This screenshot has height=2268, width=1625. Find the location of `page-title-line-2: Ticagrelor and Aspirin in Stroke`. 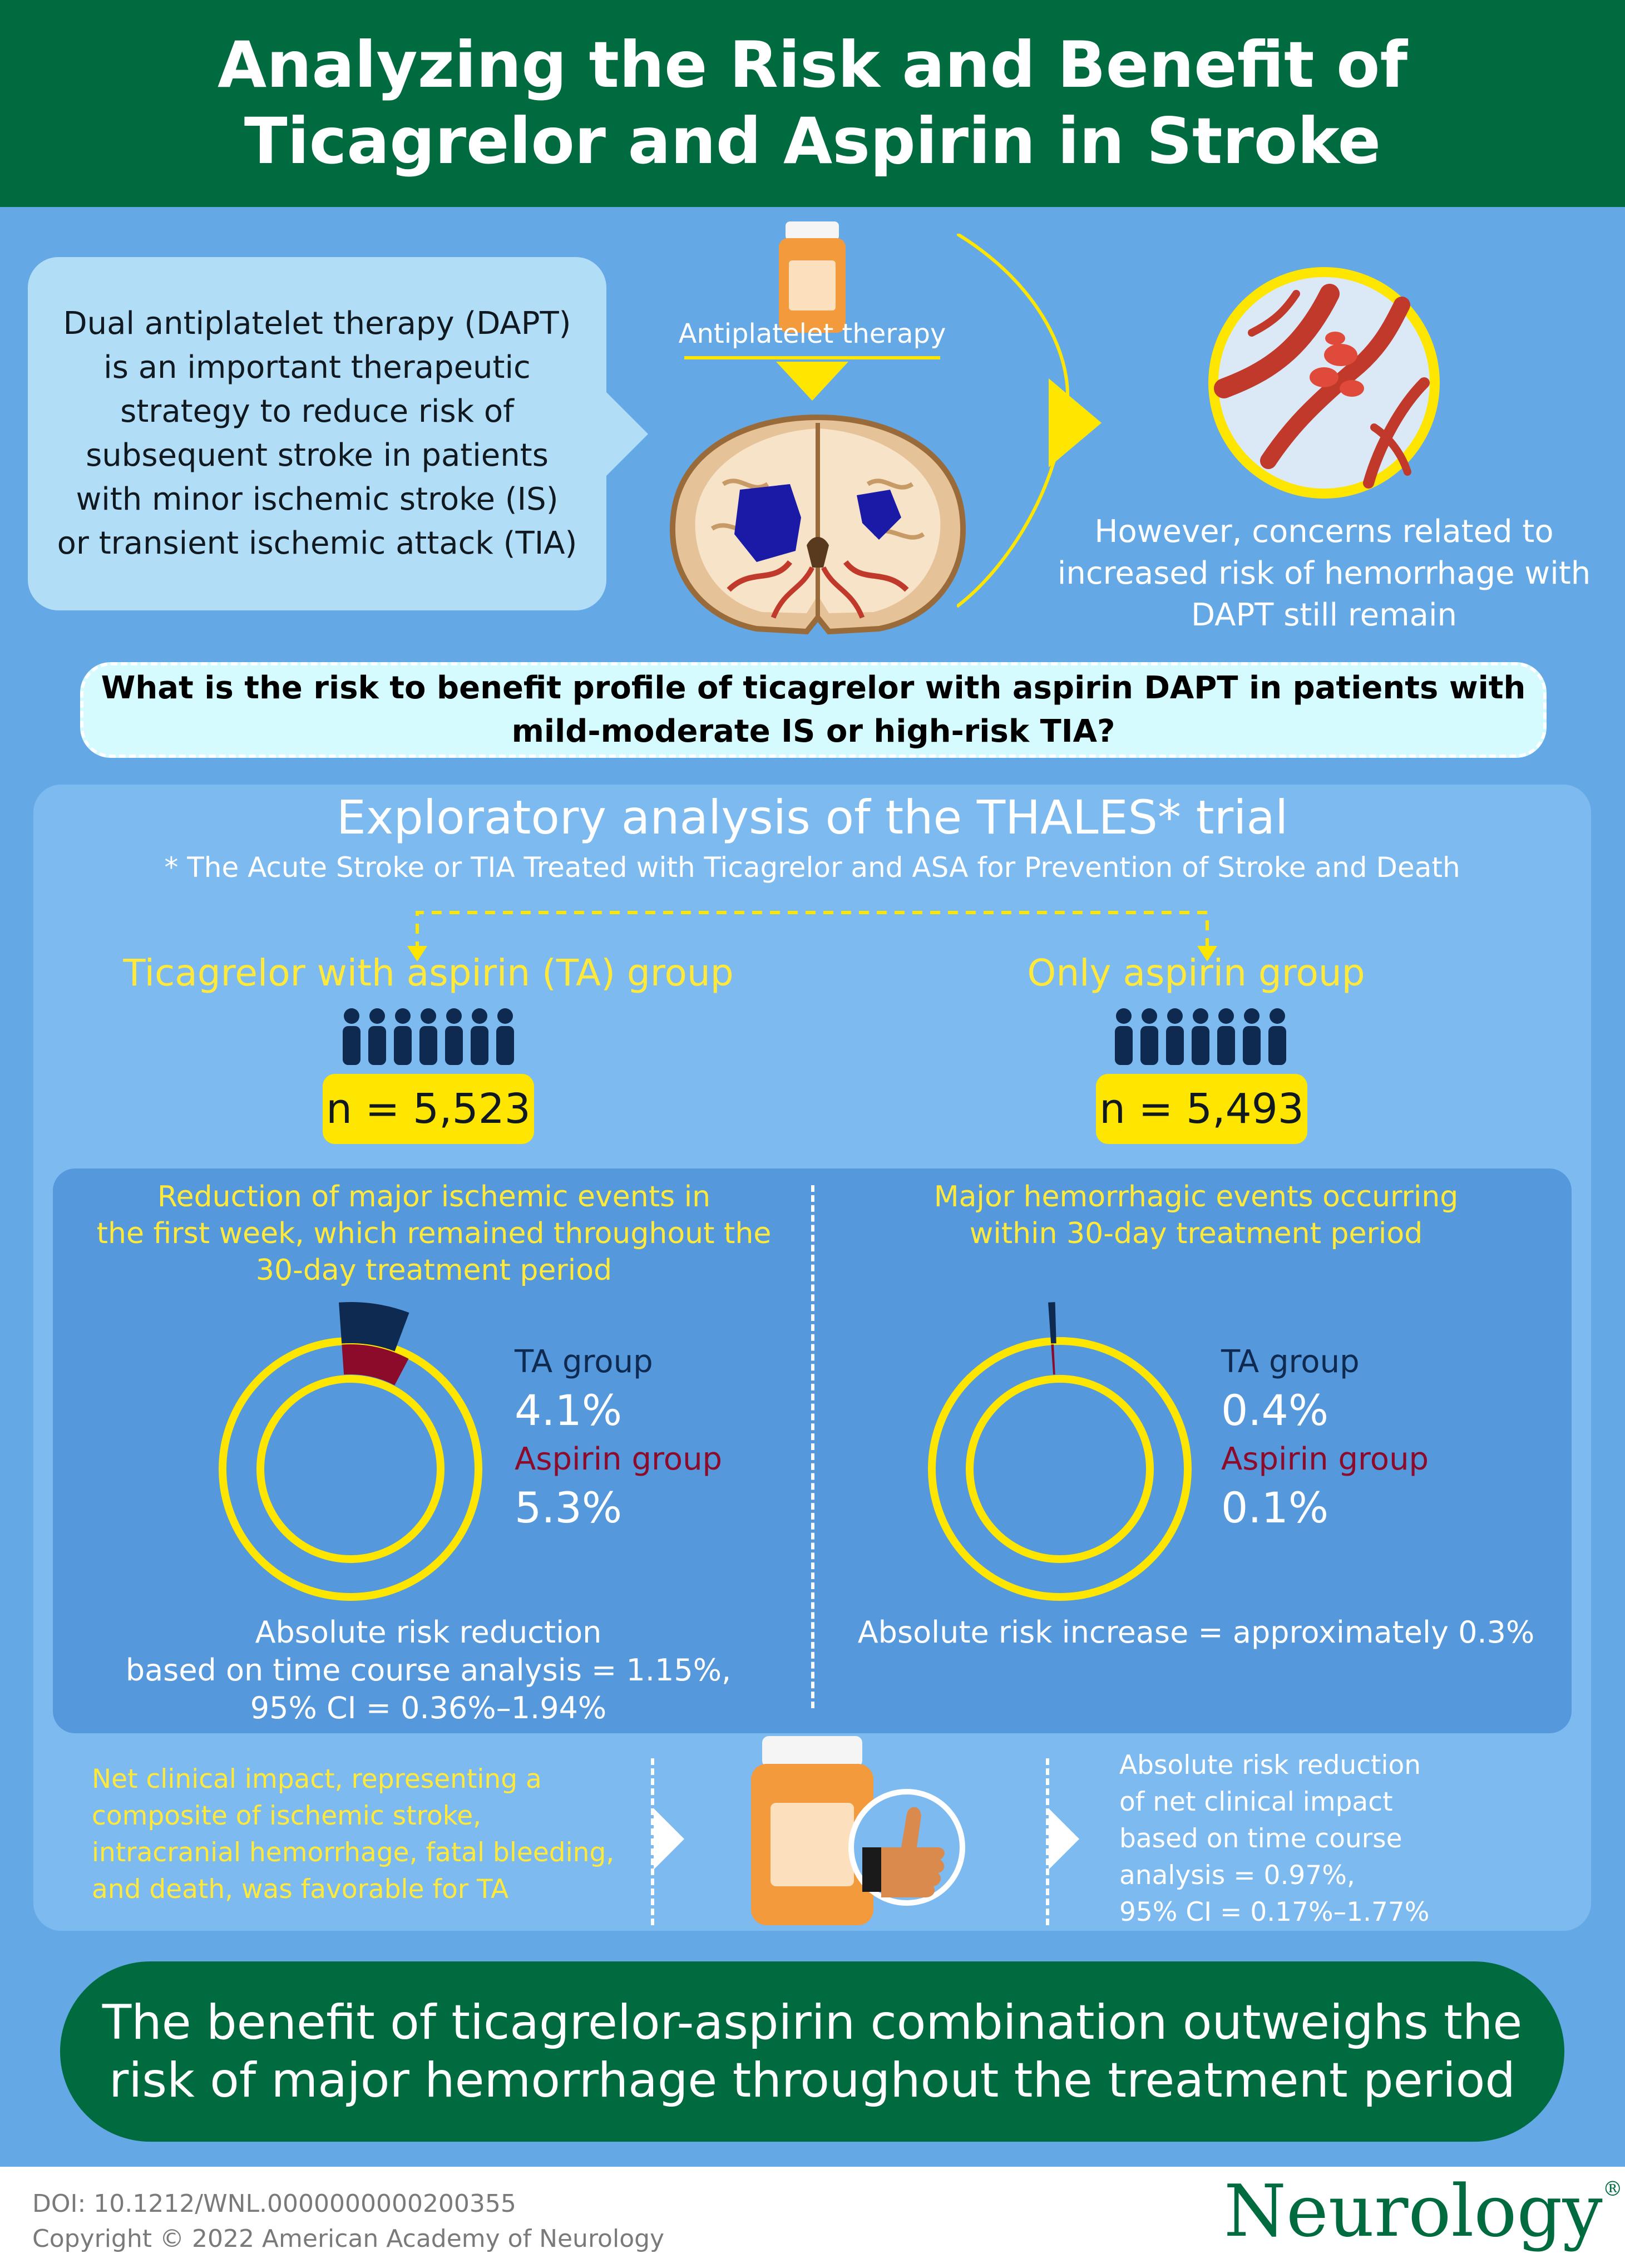

page-title-line-2: Ticagrelor and Aspirin in Stroke is located at coordinates (812, 141).